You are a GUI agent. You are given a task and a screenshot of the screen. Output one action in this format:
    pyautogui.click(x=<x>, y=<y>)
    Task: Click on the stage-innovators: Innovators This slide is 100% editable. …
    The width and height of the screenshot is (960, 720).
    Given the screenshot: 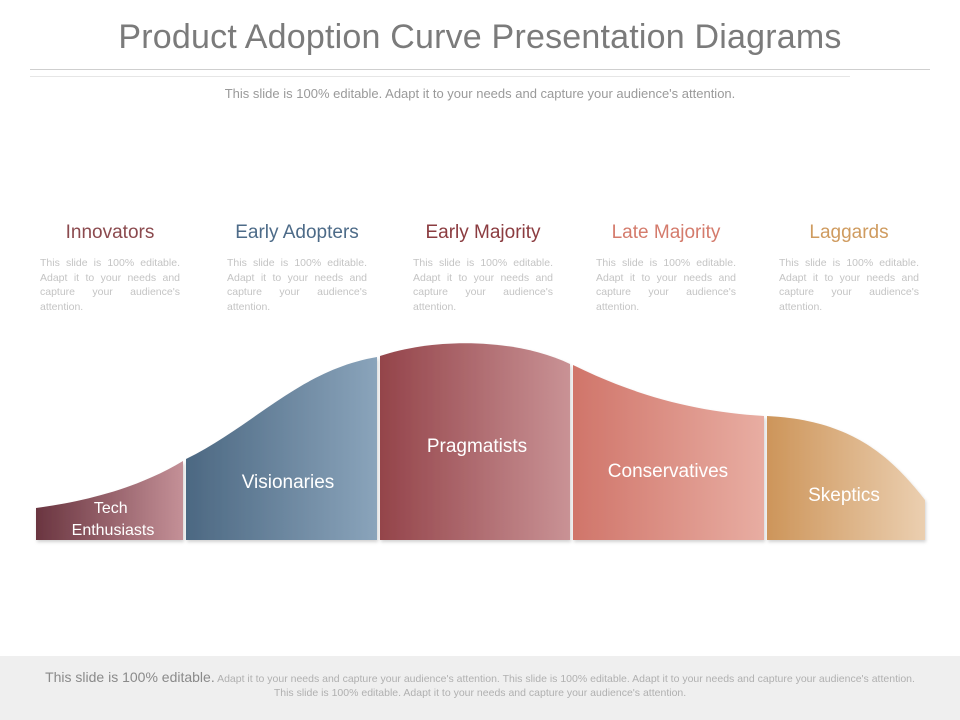 What is the action you would take?
    pyautogui.click(x=110, y=268)
    